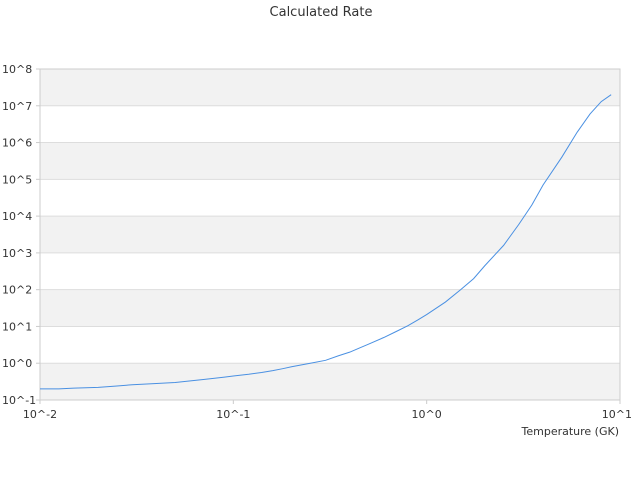 The width and height of the screenshot is (640, 480). Describe the element at coordinates (617, 414) in the screenshot. I see `x-tick-label: 10^1` at that location.